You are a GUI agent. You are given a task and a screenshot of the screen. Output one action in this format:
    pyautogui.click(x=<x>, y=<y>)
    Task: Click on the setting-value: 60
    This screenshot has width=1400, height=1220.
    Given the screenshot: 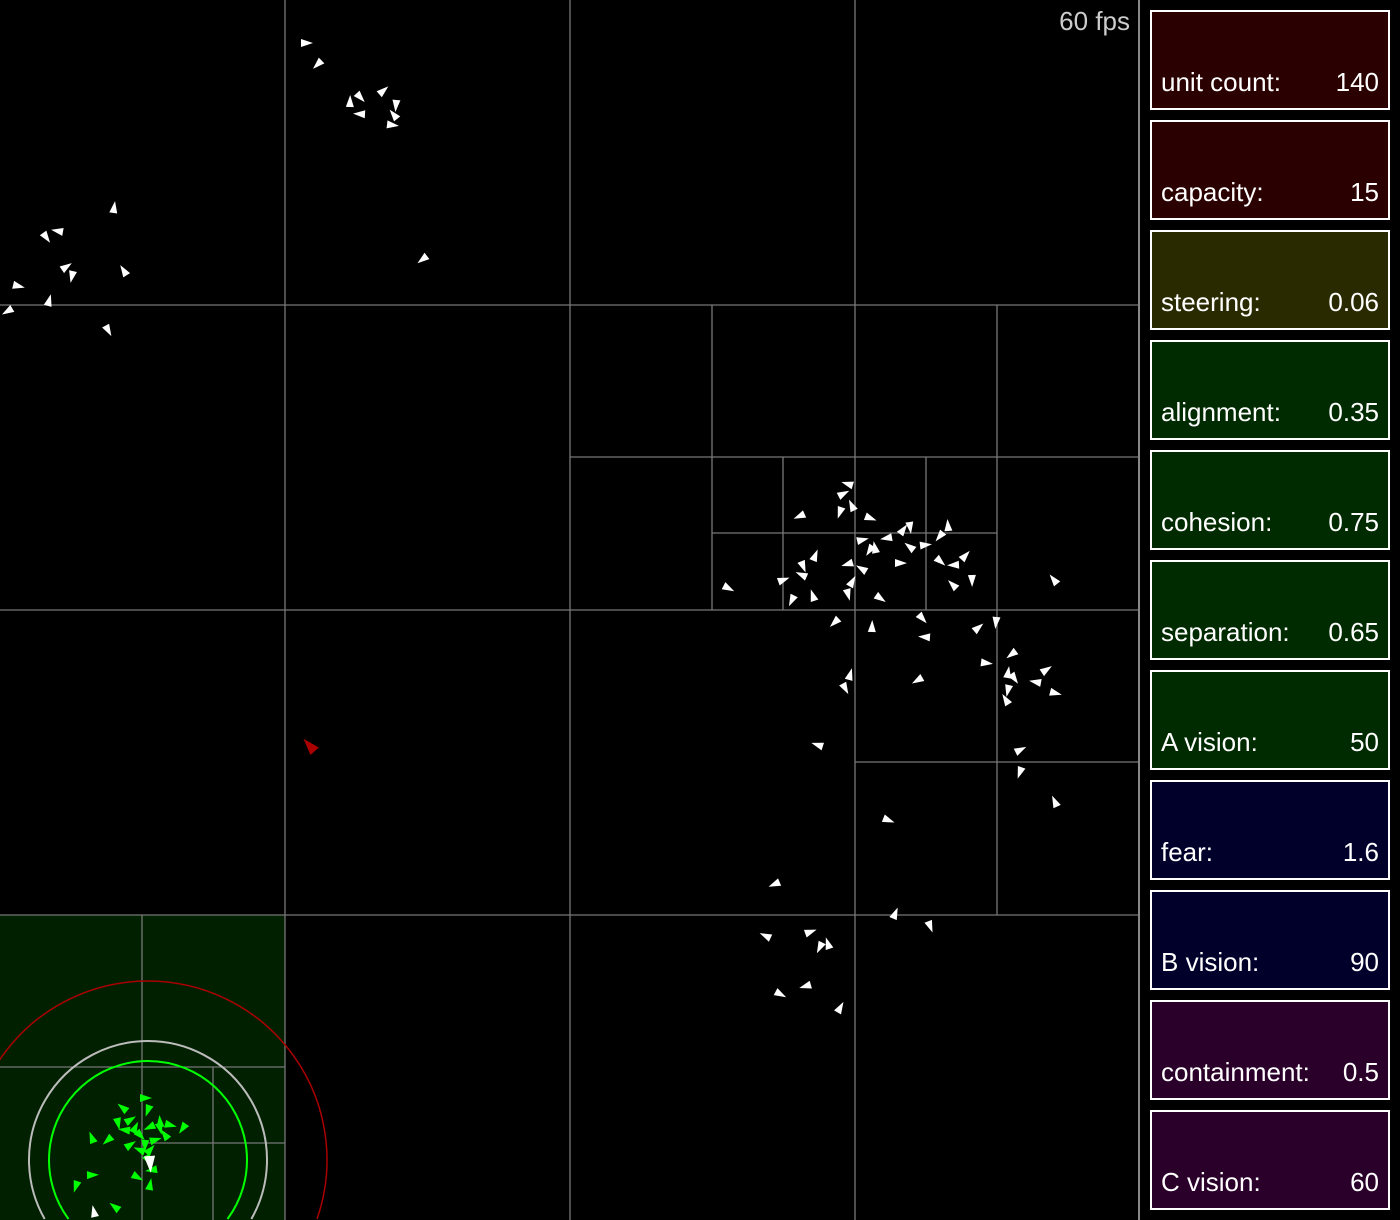 What is the action you would take?
    pyautogui.click(x=1364, y=1182)
    